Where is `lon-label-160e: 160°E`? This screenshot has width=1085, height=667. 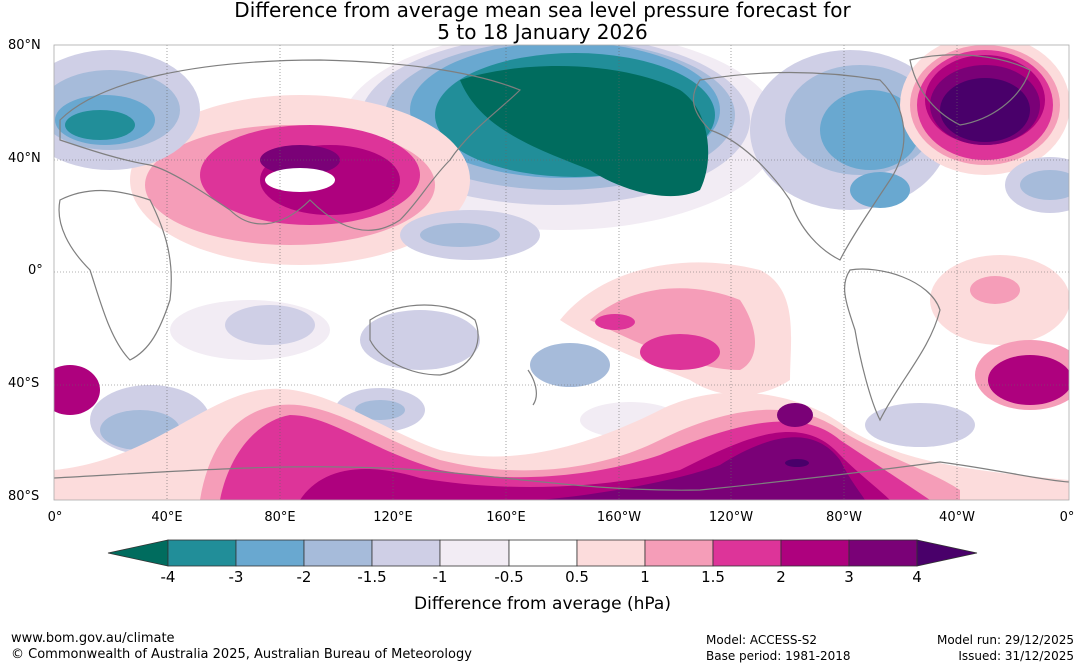 lon-label-160e: 160°E is located at coordinates (506, 517).